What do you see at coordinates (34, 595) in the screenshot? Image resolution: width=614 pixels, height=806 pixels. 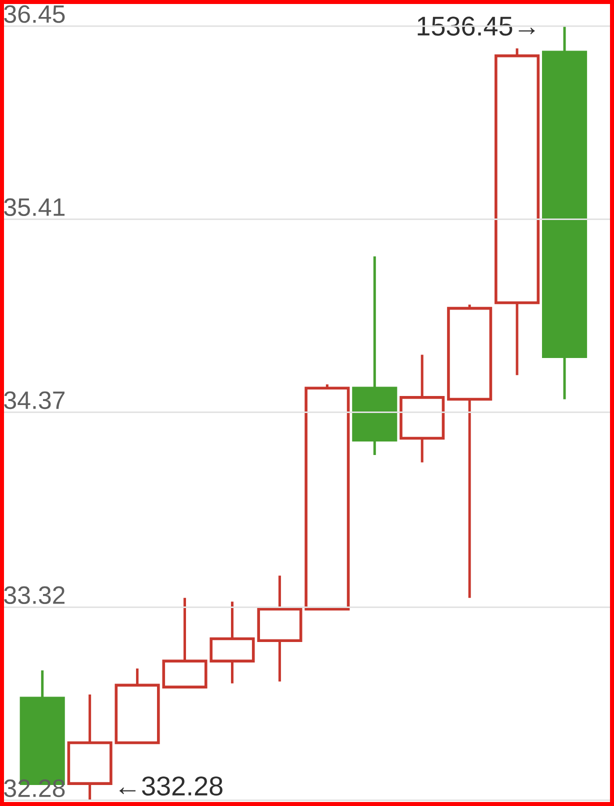 I see `y-tick-label: 33.32` at bounding box center [34, 595].